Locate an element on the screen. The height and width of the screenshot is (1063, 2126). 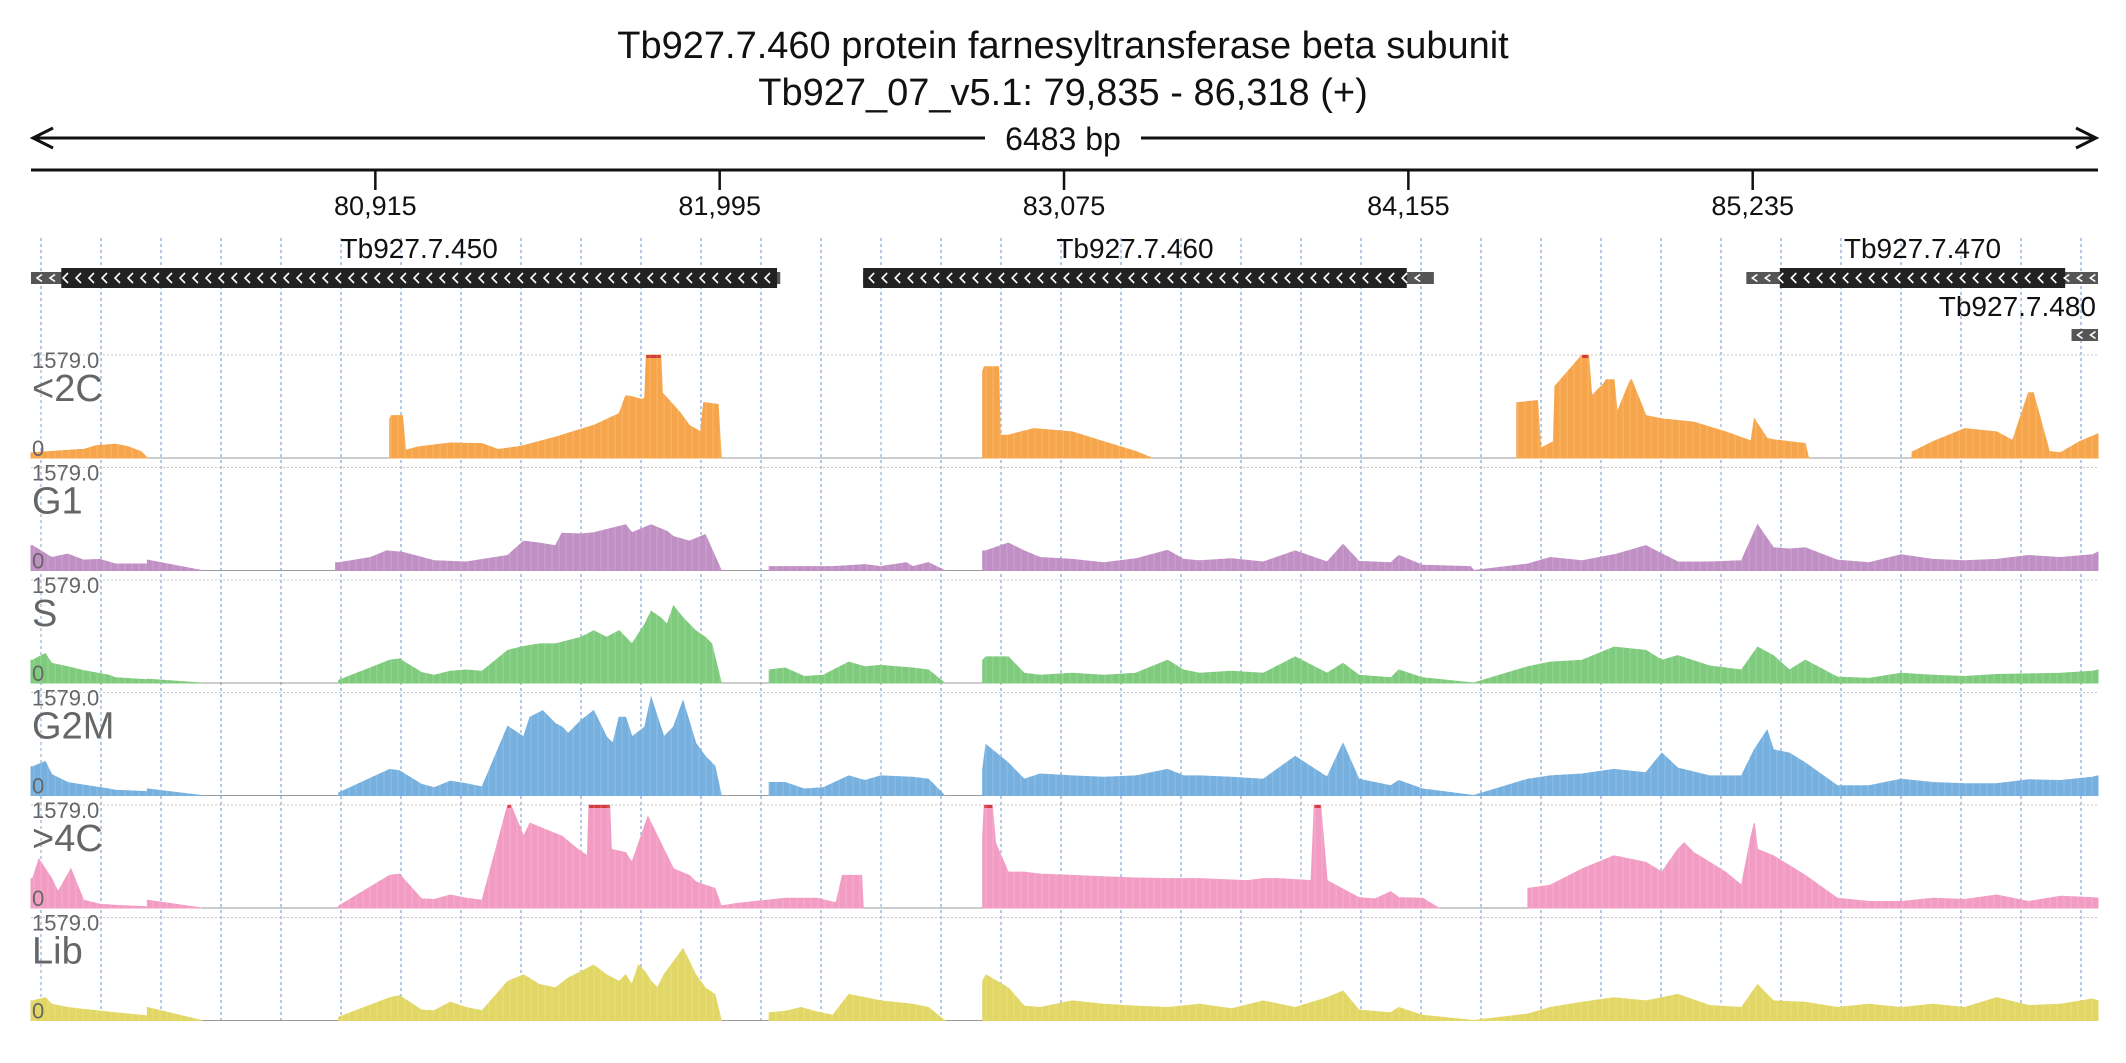
genome-axis: 80,915 81,995 83,075 84,155 85,235 is located at coordinates (1064, 194).